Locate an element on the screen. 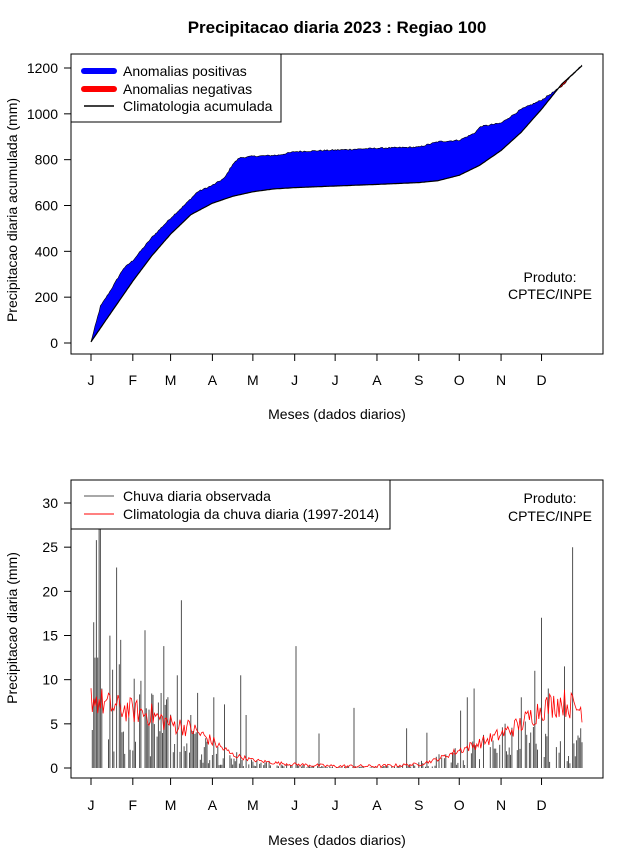 The height and width of the screenshot is (850, 640). cumulative-y-axis: 0 200 400 600 800 1000 1200 is located at coordinates (49, 205).